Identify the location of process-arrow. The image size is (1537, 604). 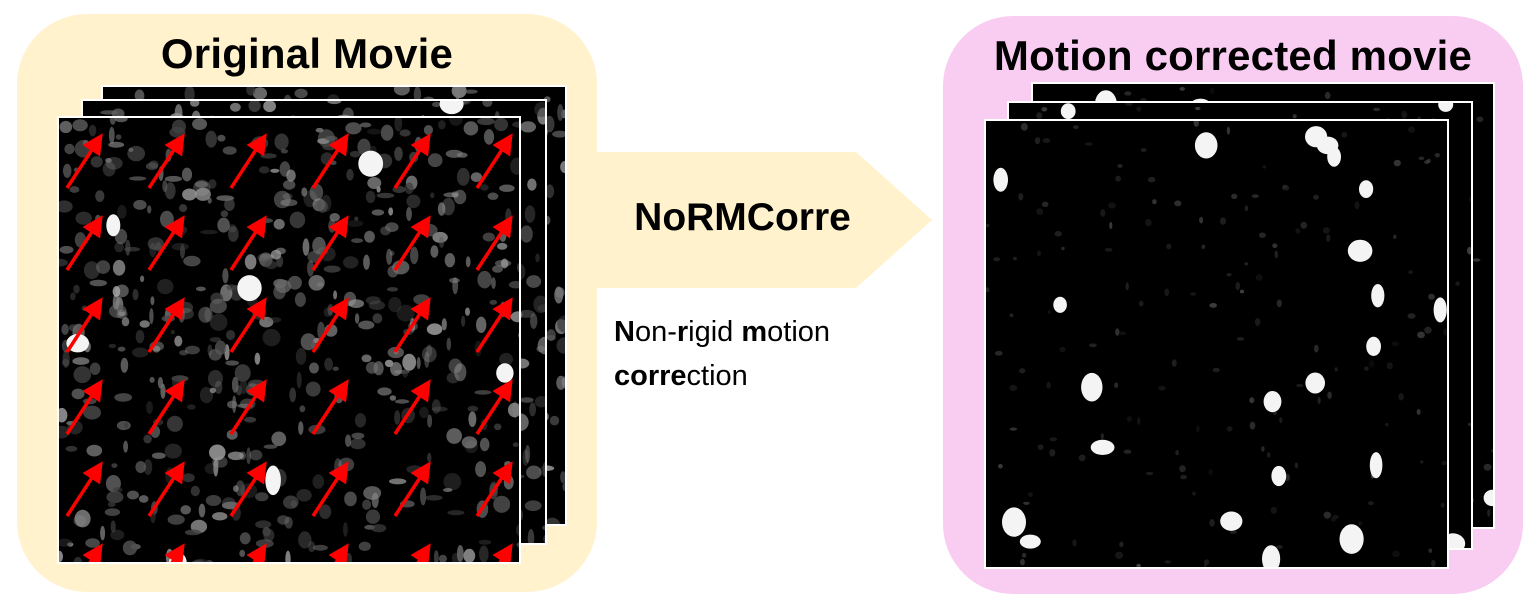
(764, 220).